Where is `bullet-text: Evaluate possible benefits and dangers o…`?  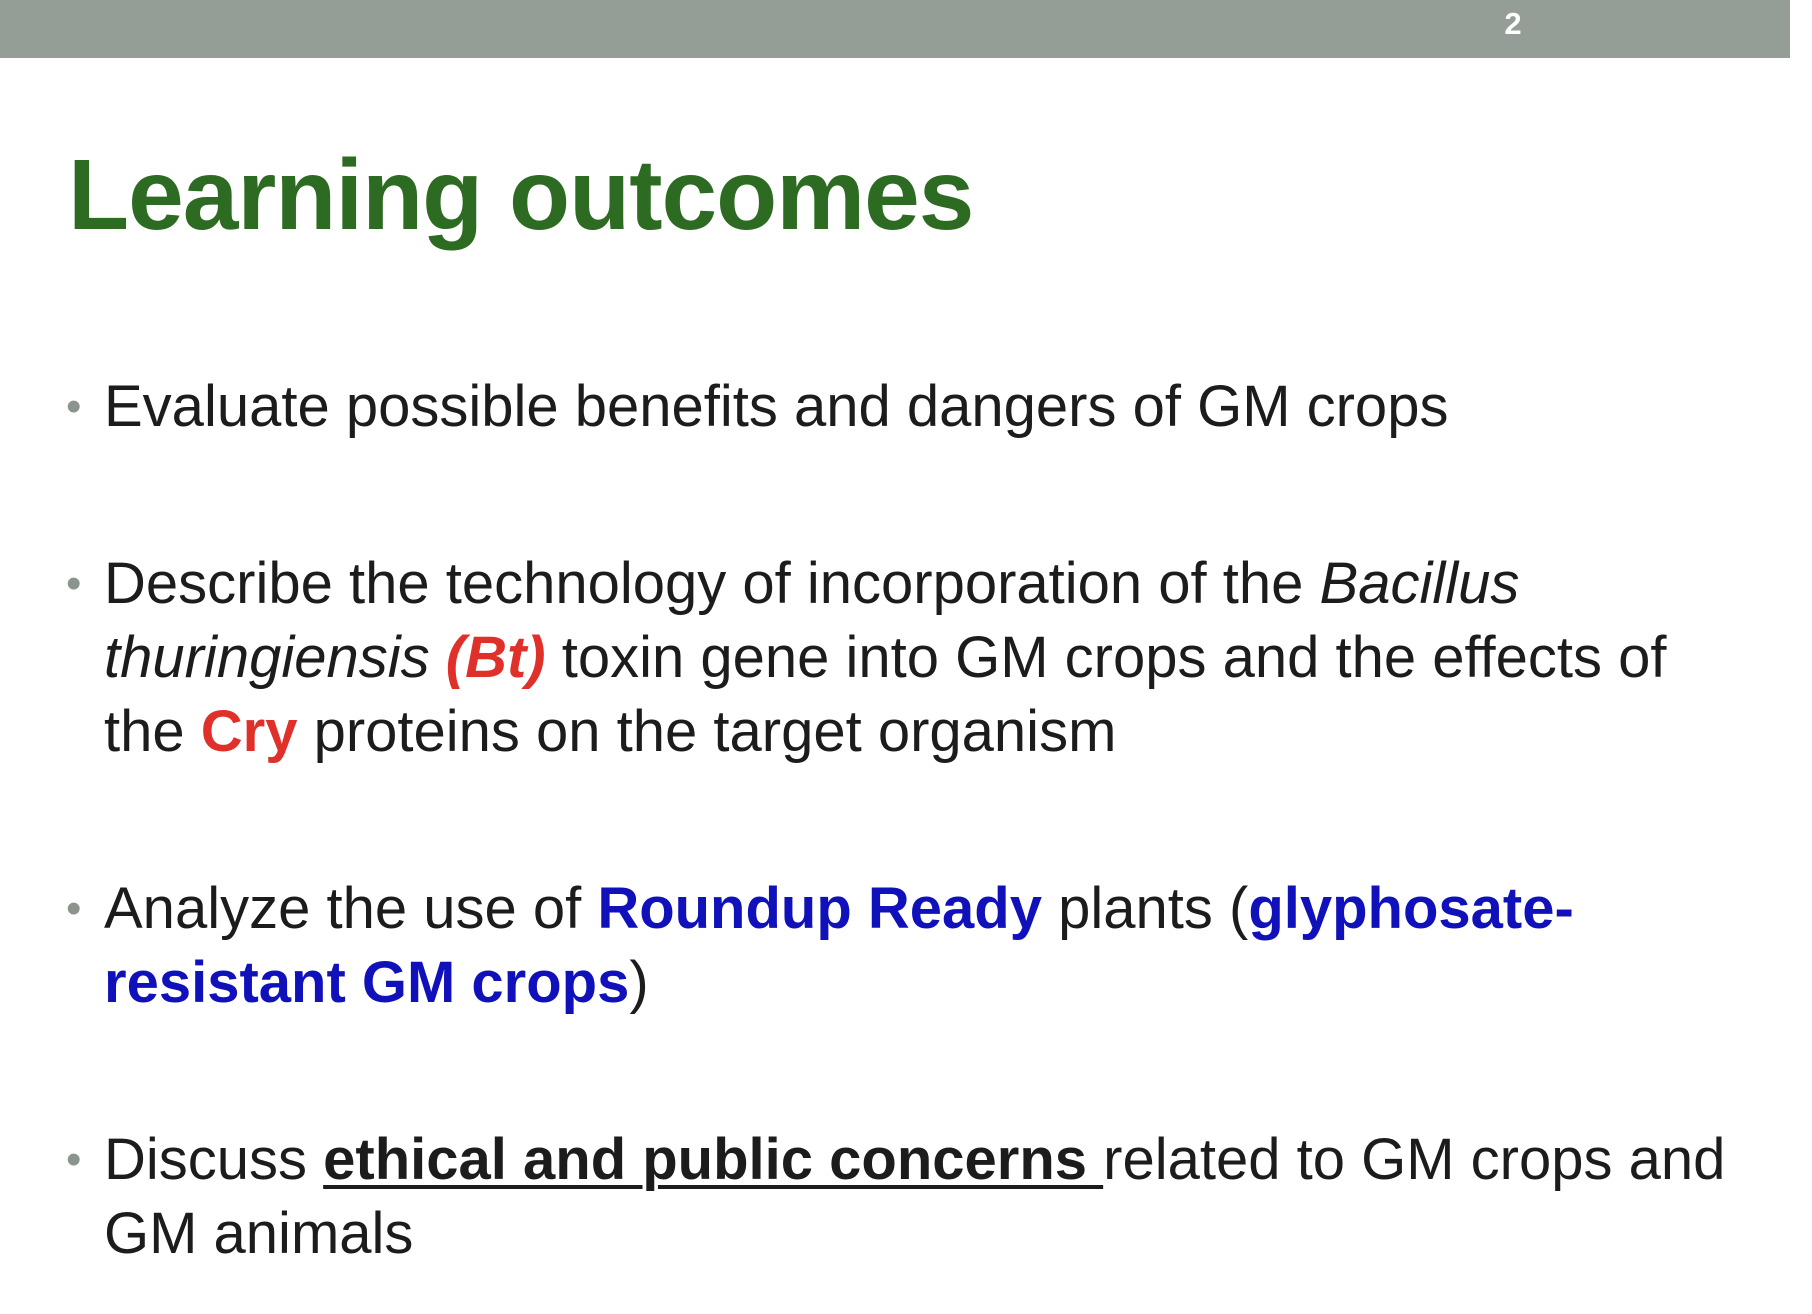
bullet-text: Evaluate possible benefits and dangers o… is located at coordinates (776, 406).